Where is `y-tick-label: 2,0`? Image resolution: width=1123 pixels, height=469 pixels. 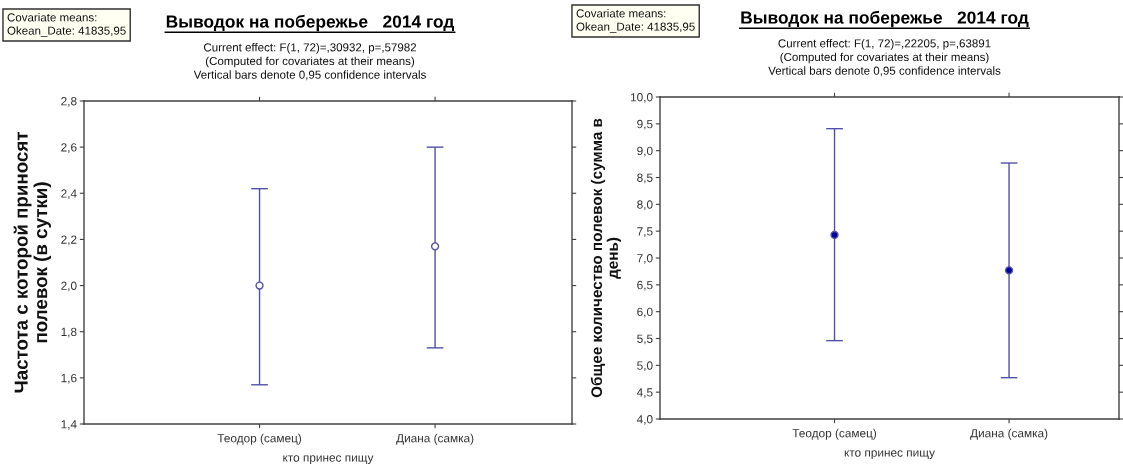 y-tick-label: 2,0 is located at coordinates (69, 286).